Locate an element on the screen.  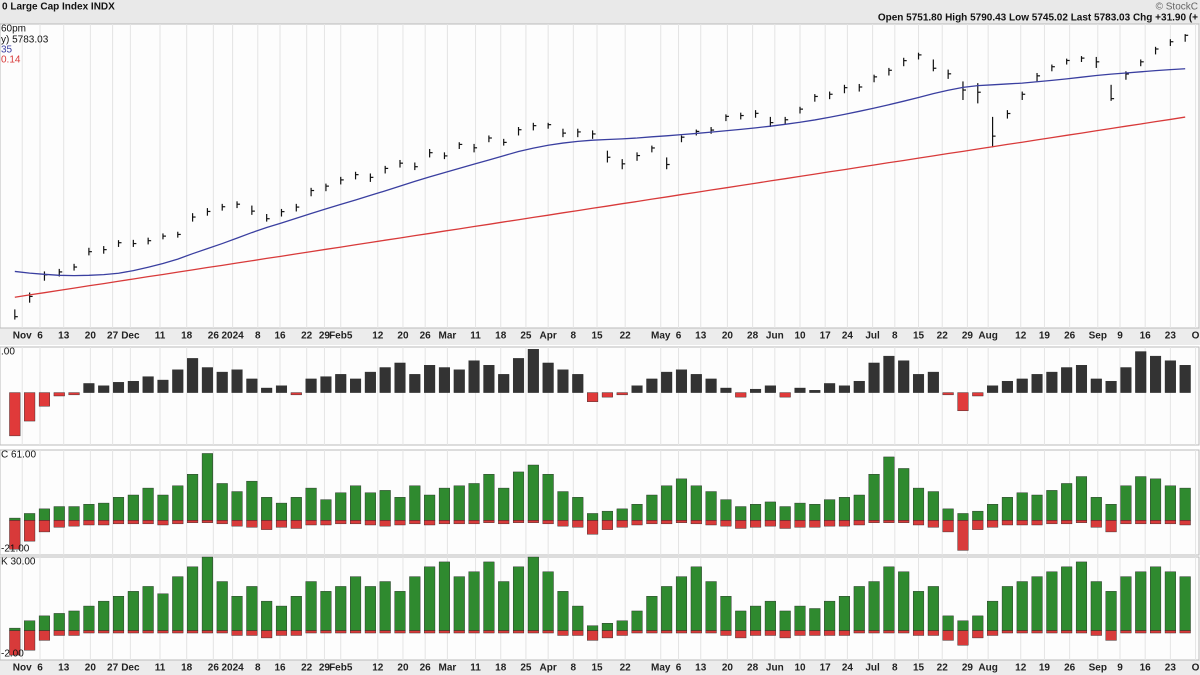
x-tick-label: 23 is located at coordinates (1171, 668).